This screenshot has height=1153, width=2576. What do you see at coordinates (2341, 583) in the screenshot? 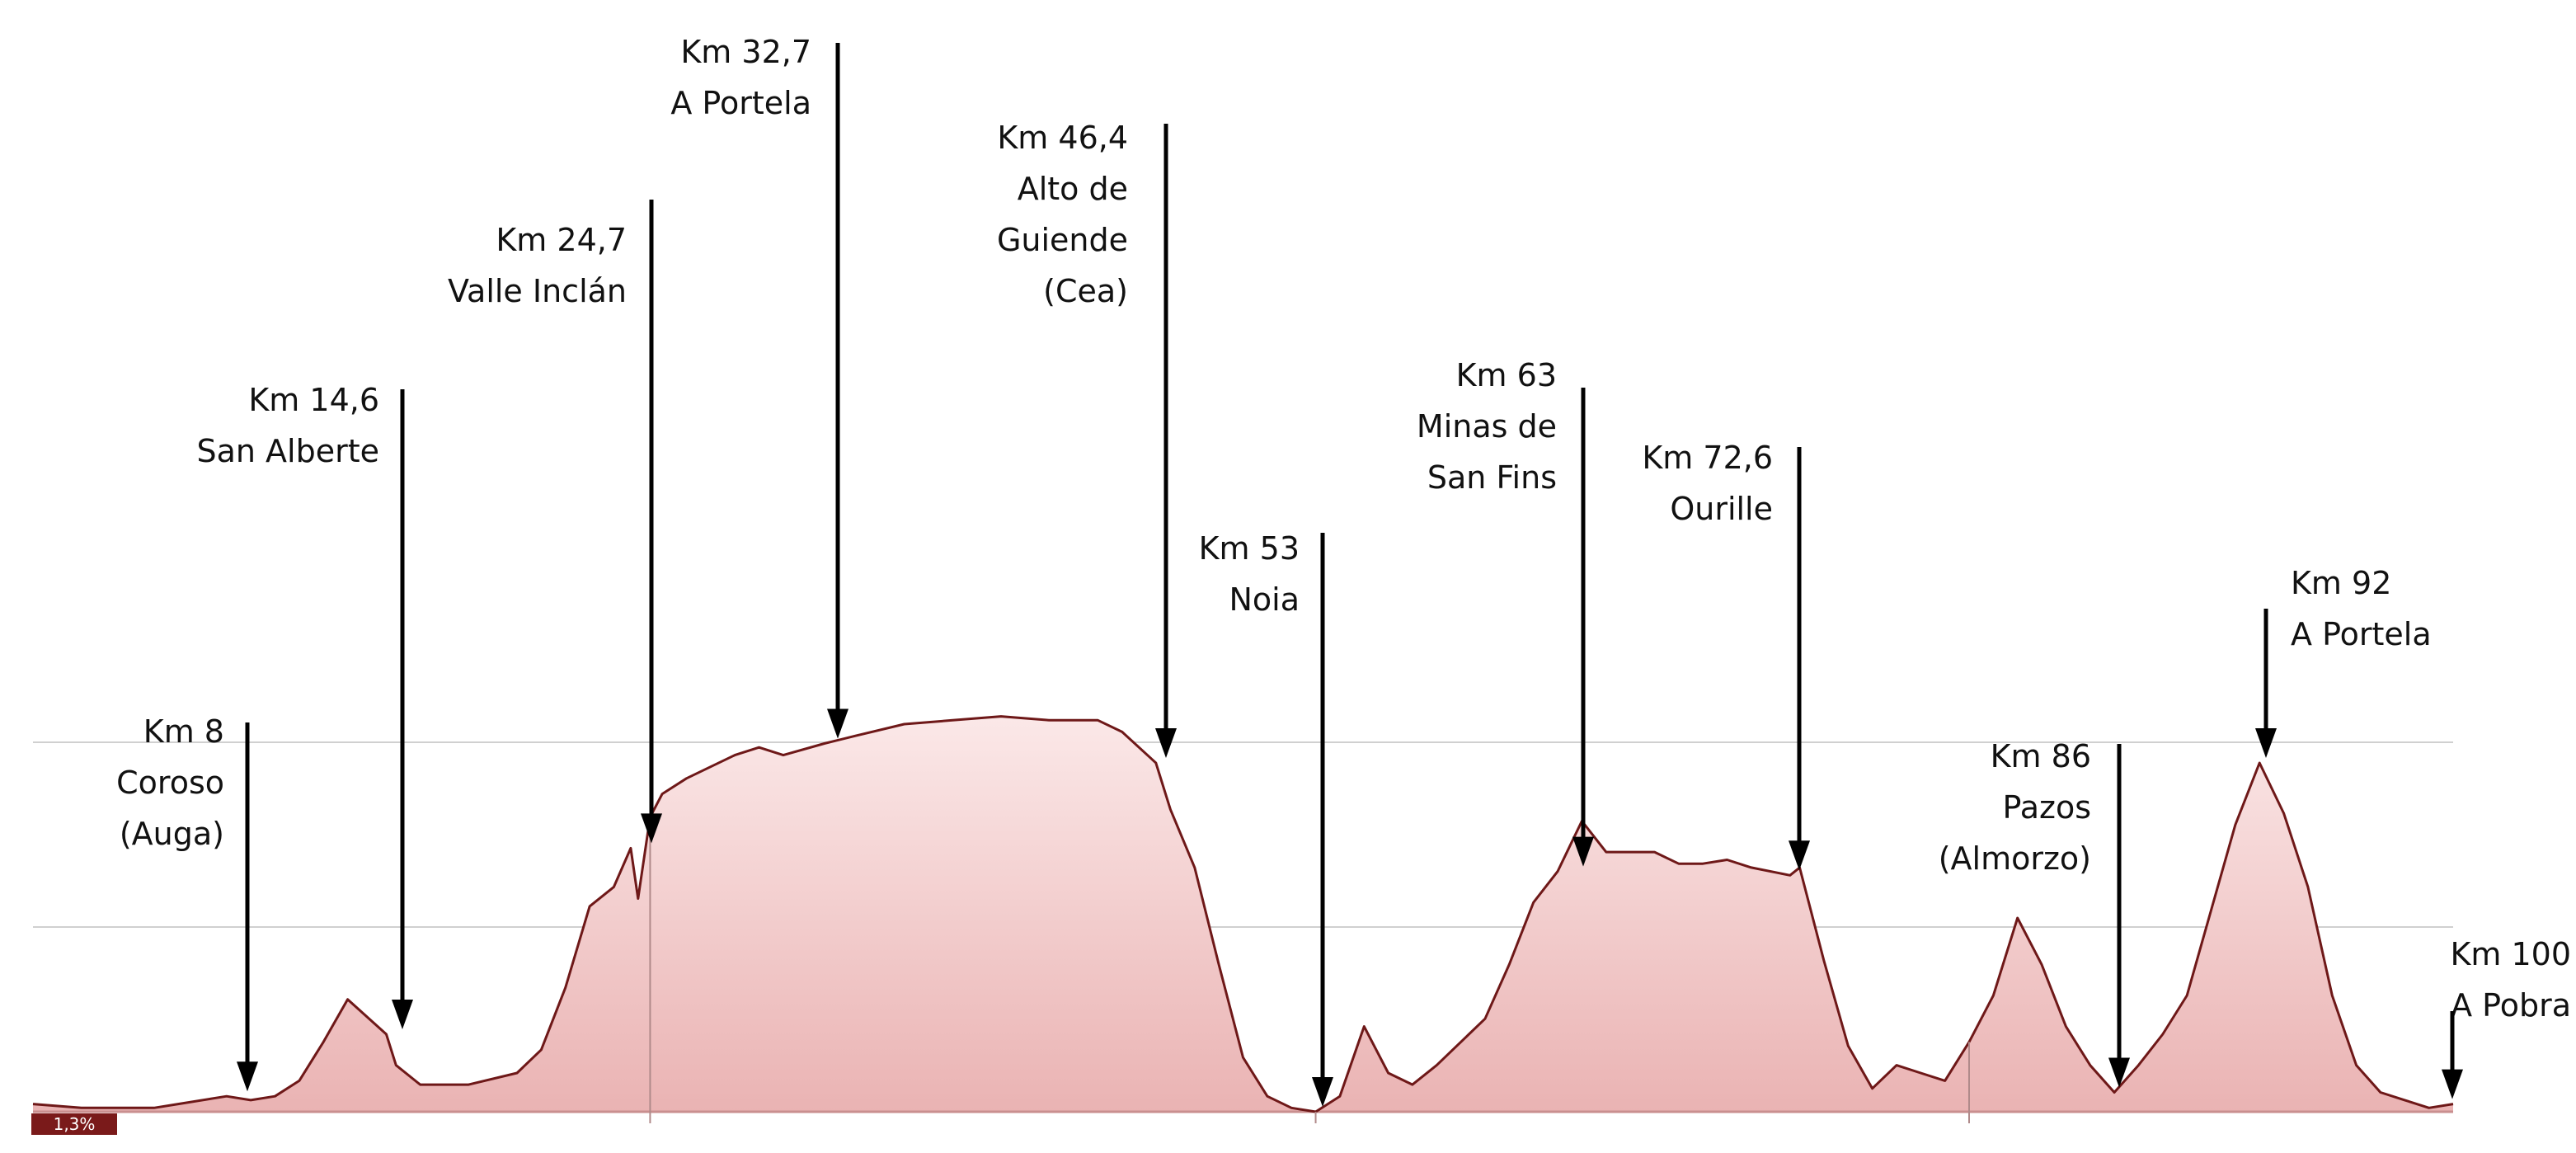
I see `waypoint-label: Km 92` at bounding box center [2341, 583].